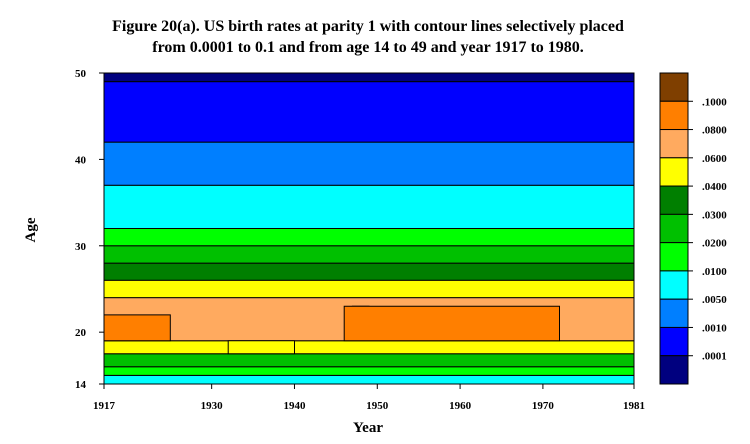 Image resolution: width=750 pixels, height=444 pixels. Describe the element at coordinates (714, 187) in the screenshot. I see `legend-label: .0400` at that location.